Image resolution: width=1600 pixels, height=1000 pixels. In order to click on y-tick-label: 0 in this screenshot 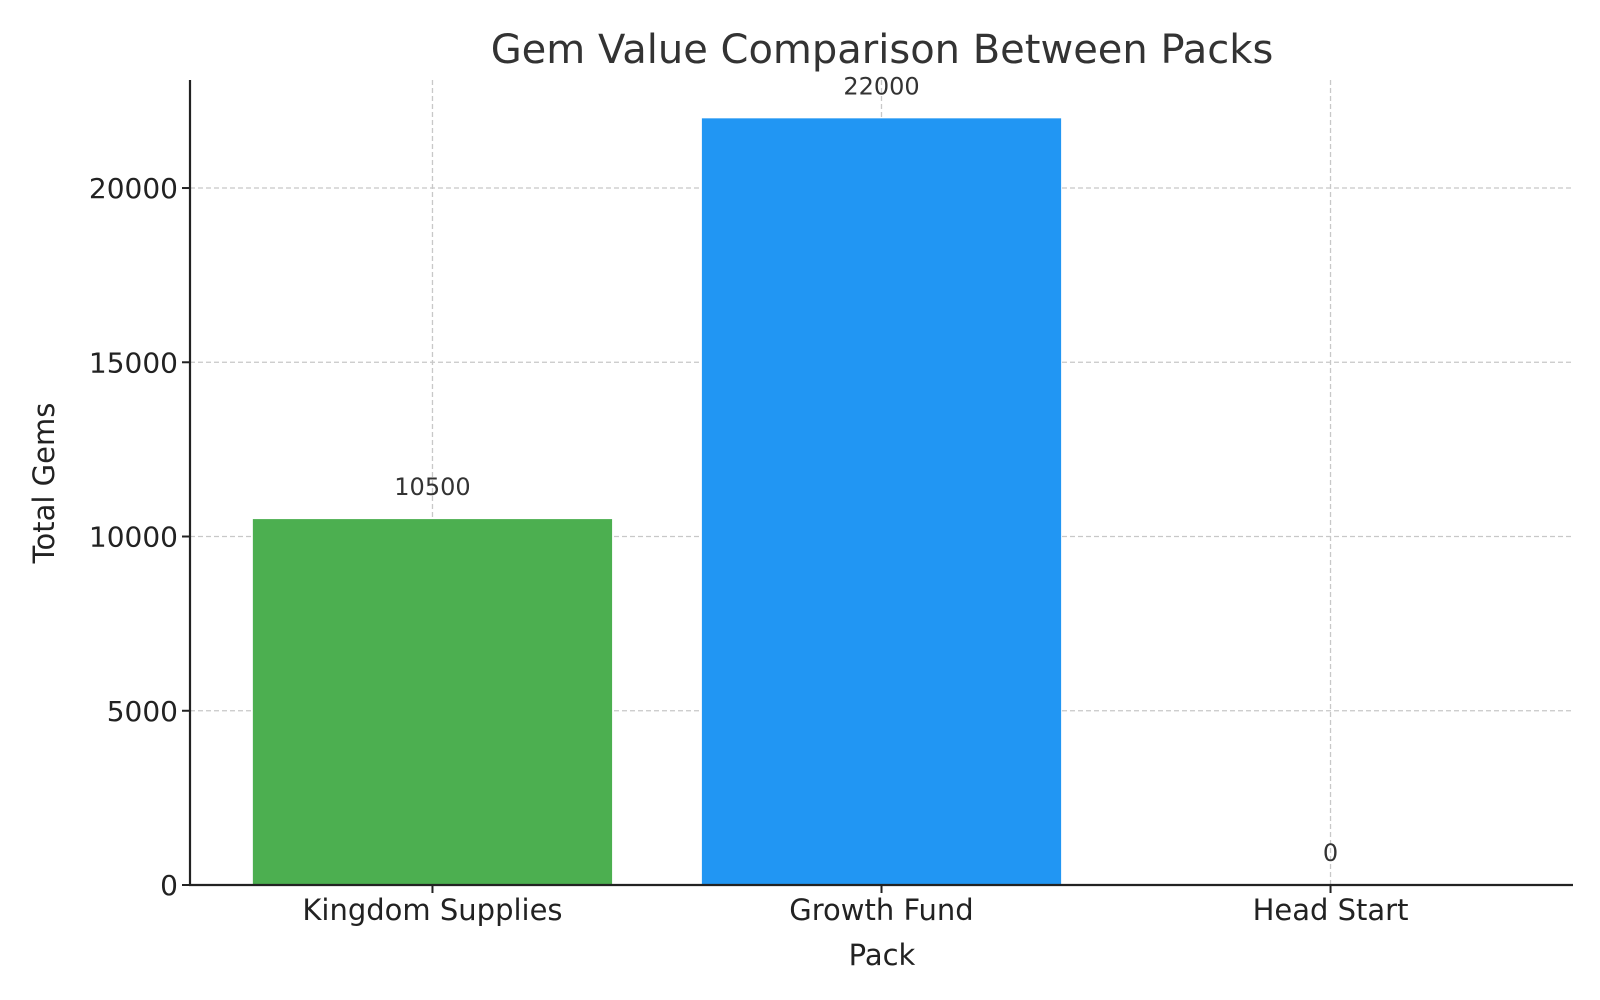, I will do `click(169, 885)`.